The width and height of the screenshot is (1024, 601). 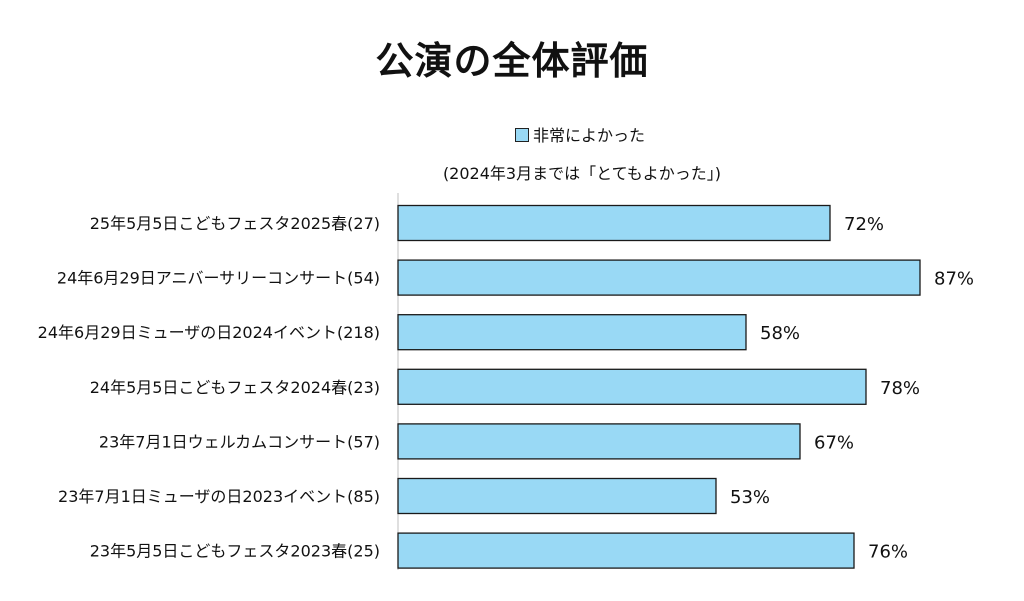 What do you see at coordinates (235, 223) in the screenshot?
I see `category-label-0: 25年5月5日こどもフェスタ2025春(27)` at bounding box center [235, 223].